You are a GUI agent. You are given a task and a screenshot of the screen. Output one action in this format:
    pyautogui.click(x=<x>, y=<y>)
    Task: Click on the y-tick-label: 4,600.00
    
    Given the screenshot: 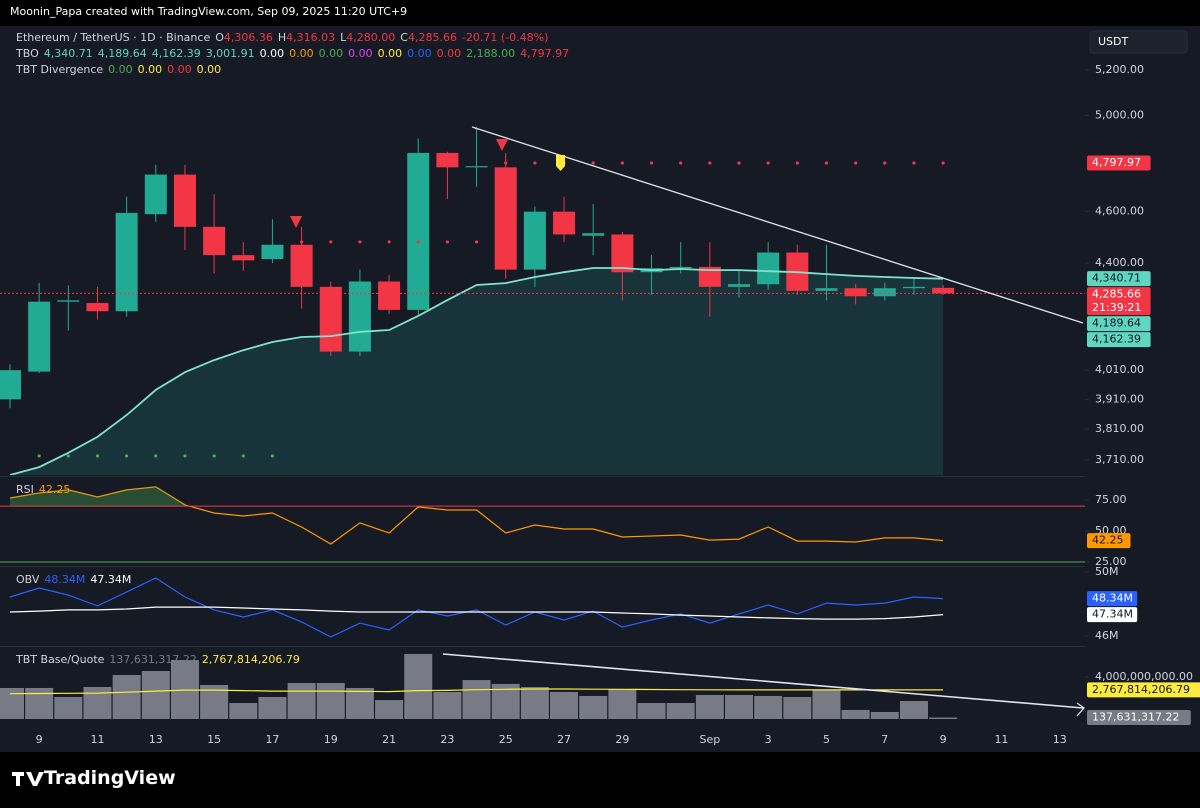 What is the action you would take?
    pyautogui.click(x=1119, y=211)
    